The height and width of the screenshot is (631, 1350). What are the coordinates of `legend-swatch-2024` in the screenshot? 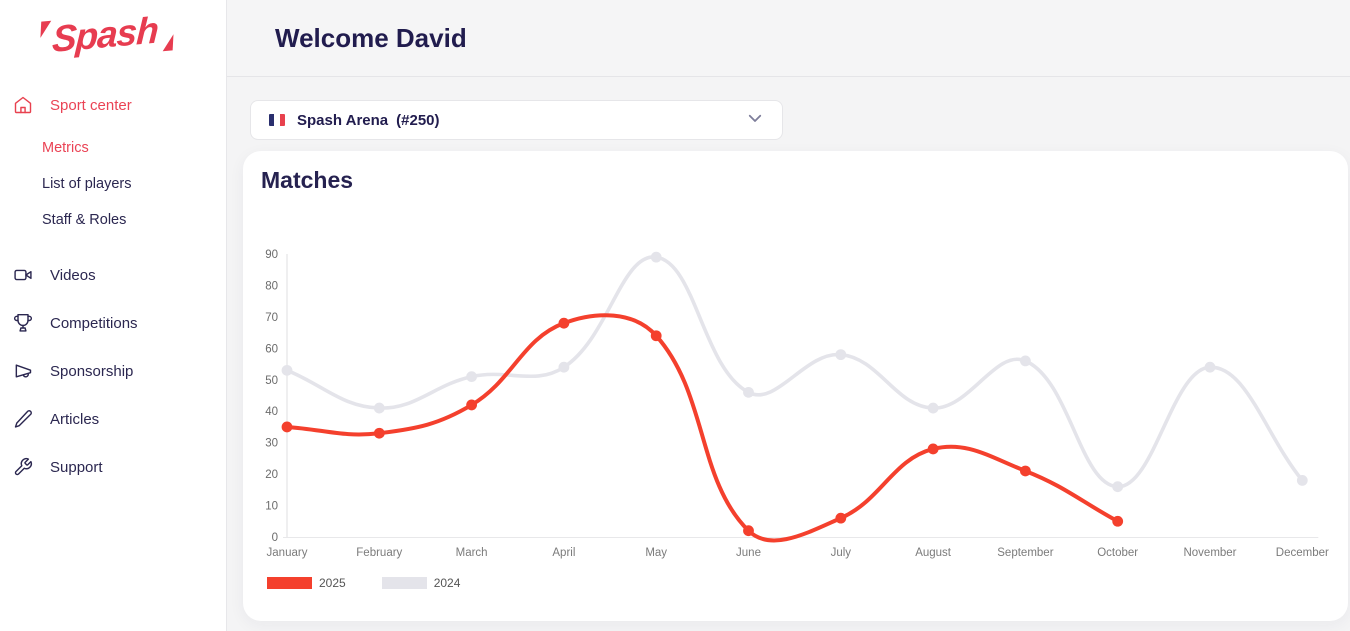 It's located at (404, 583).